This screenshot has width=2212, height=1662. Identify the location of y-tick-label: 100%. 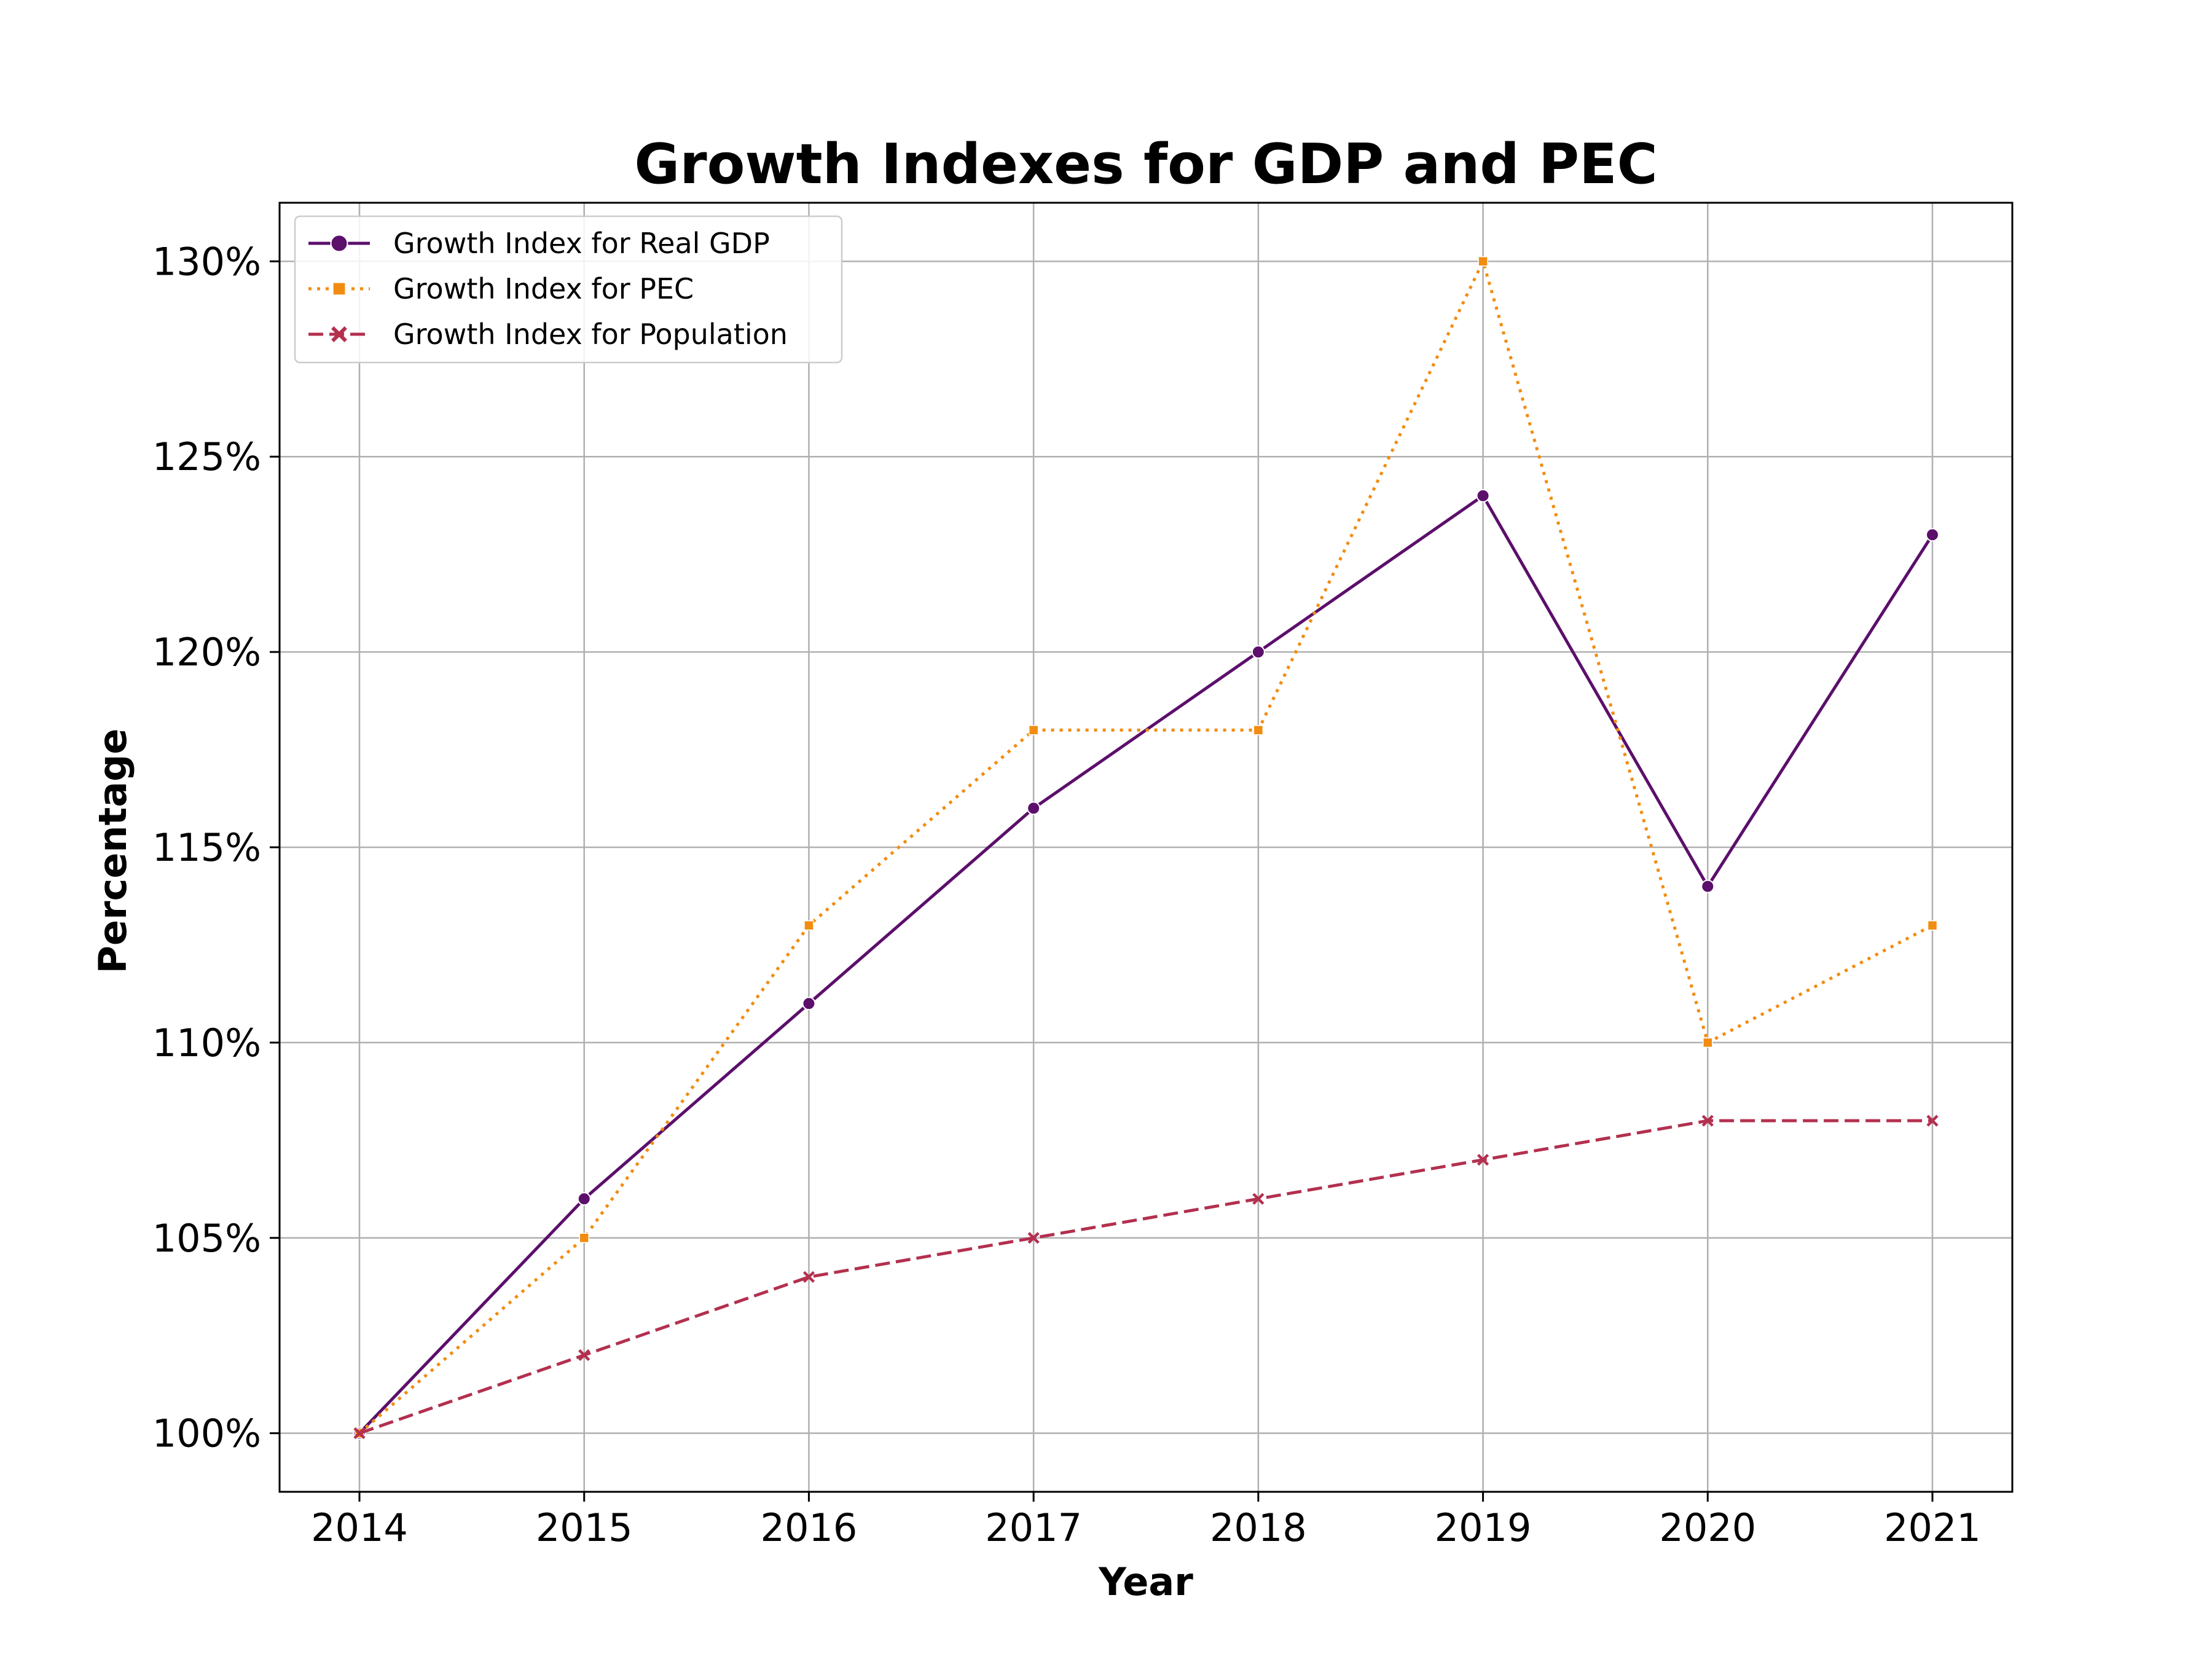
(206, 1433).